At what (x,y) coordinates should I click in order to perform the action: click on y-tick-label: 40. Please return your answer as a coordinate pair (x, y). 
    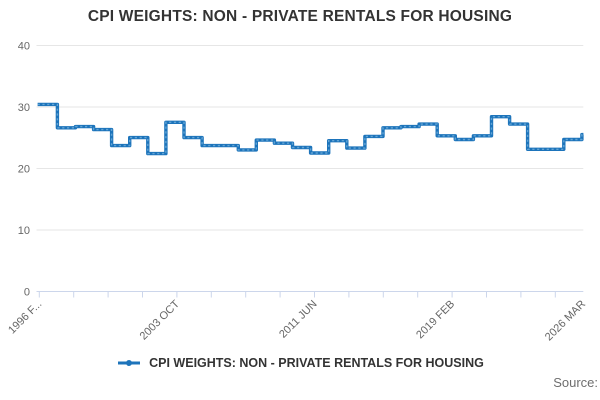
    Looking at the image, I should click on (24, 47).